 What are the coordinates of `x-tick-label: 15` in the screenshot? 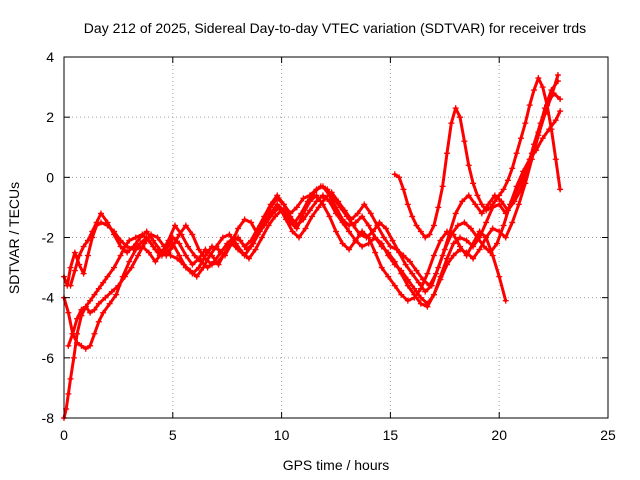 It's located at (391, 435).